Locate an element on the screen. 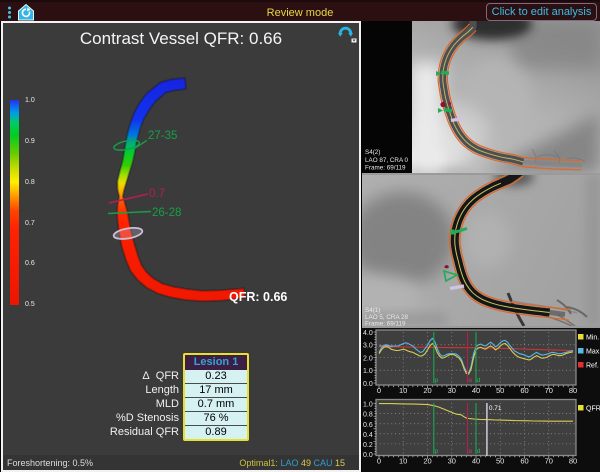  svg-text: 2.0 is located at coordinates (368, 359).